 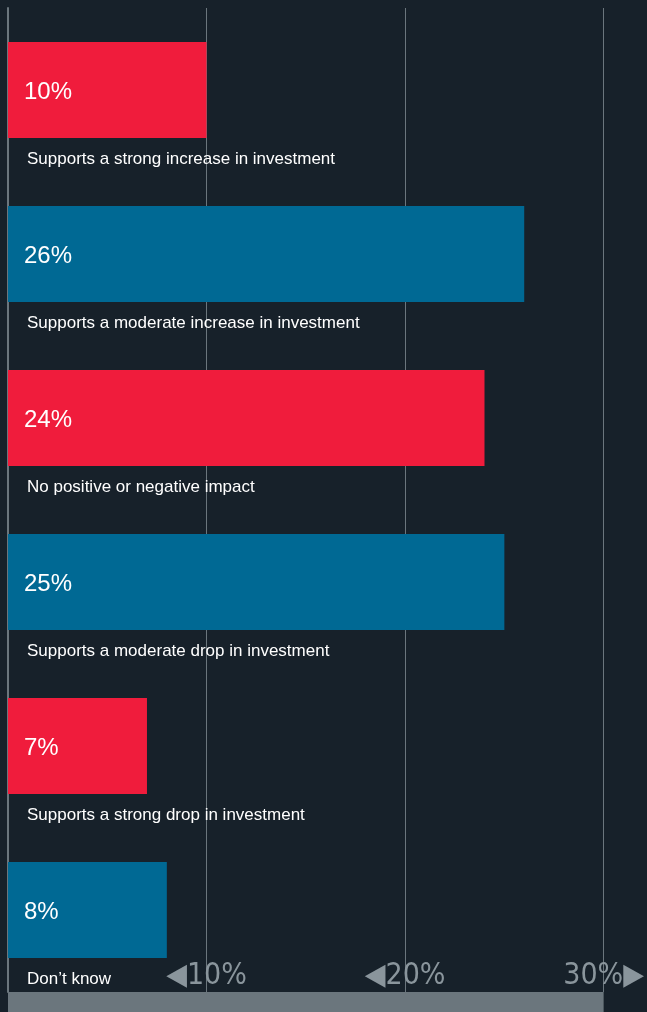 What do you see at coordinates (48, 90) in the screenshot?
I see `data-label: 10%` at bounding box center [48, 90].